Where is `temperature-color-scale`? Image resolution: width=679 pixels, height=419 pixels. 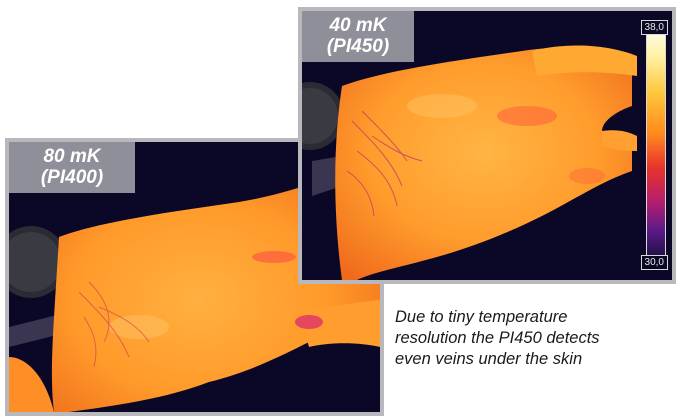 temperature-color-scale is located at coordinates (656, 145).